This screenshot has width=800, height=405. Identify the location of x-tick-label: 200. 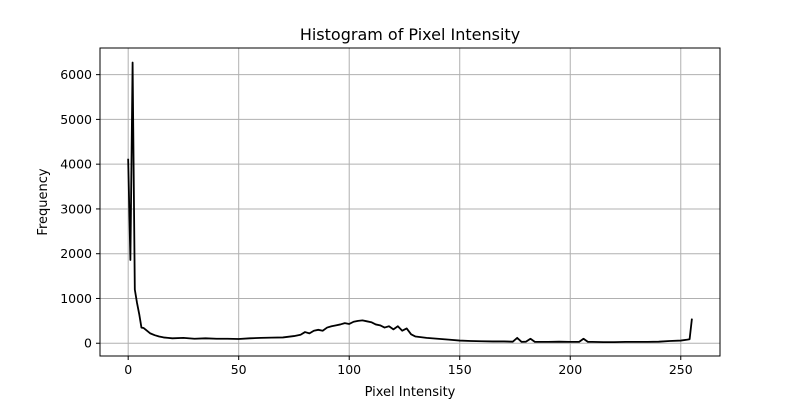
(570, 369).